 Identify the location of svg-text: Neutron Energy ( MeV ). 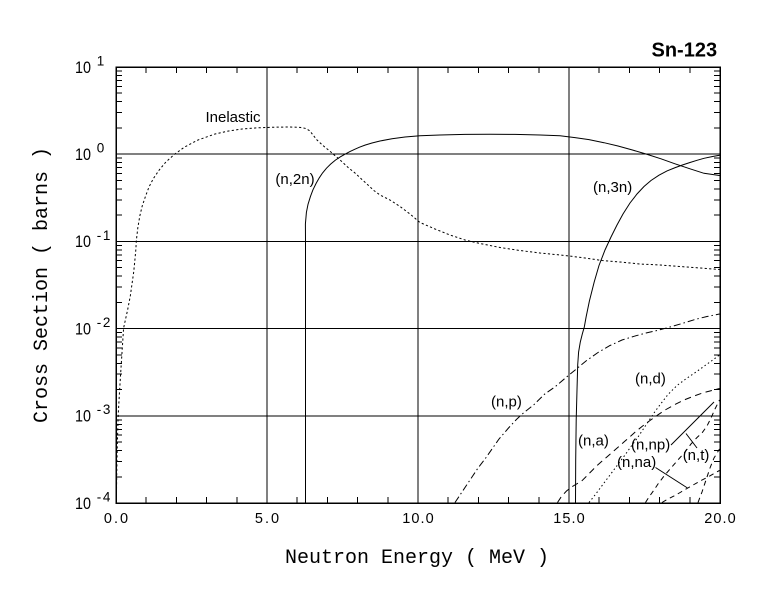
(417, 558).